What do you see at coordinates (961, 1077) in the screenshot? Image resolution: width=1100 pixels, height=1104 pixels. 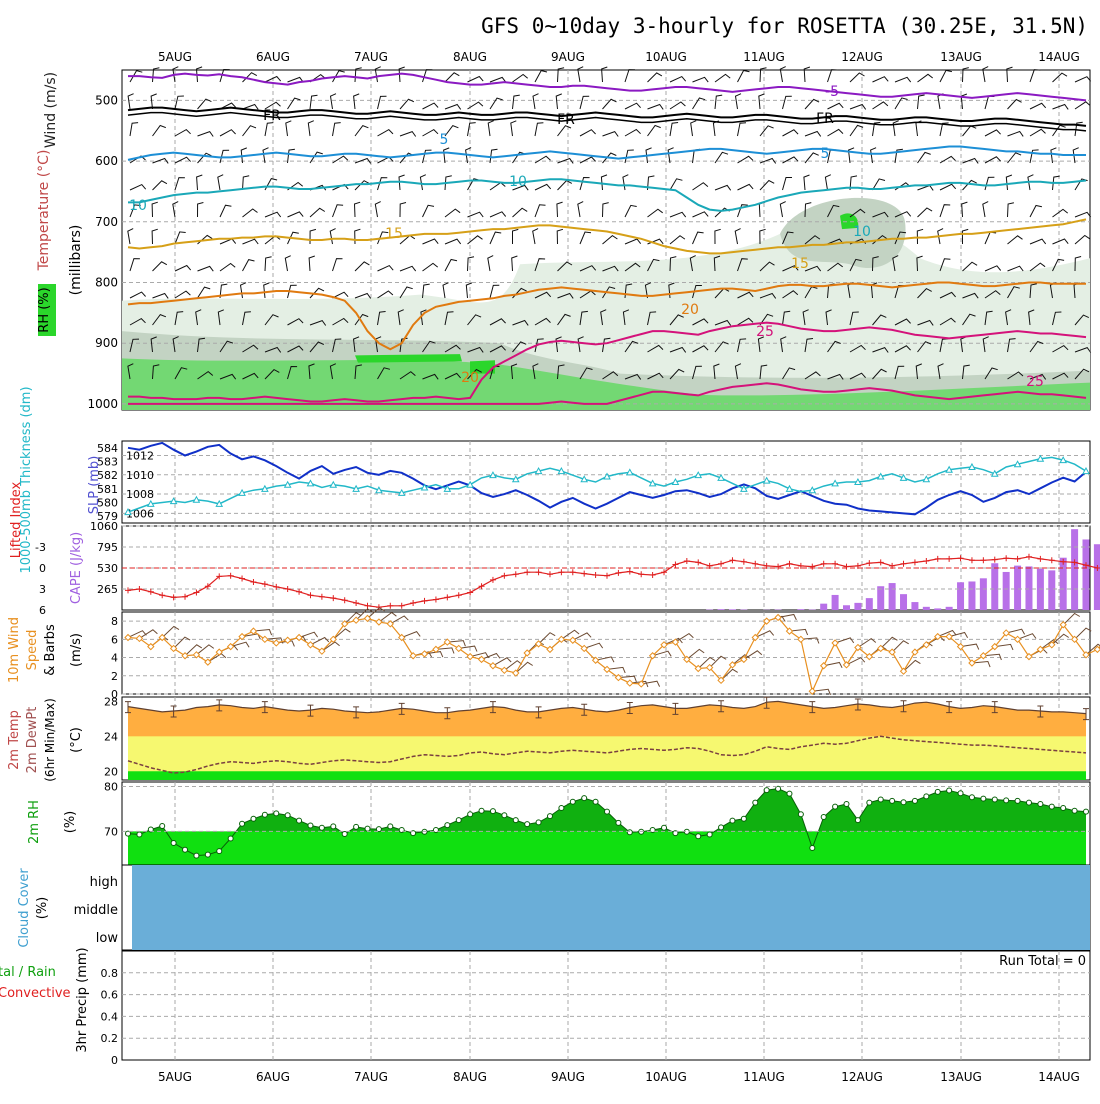 I see `day-label-bottom-13AUG: 13AUG` at bounding box center [961, 1077].